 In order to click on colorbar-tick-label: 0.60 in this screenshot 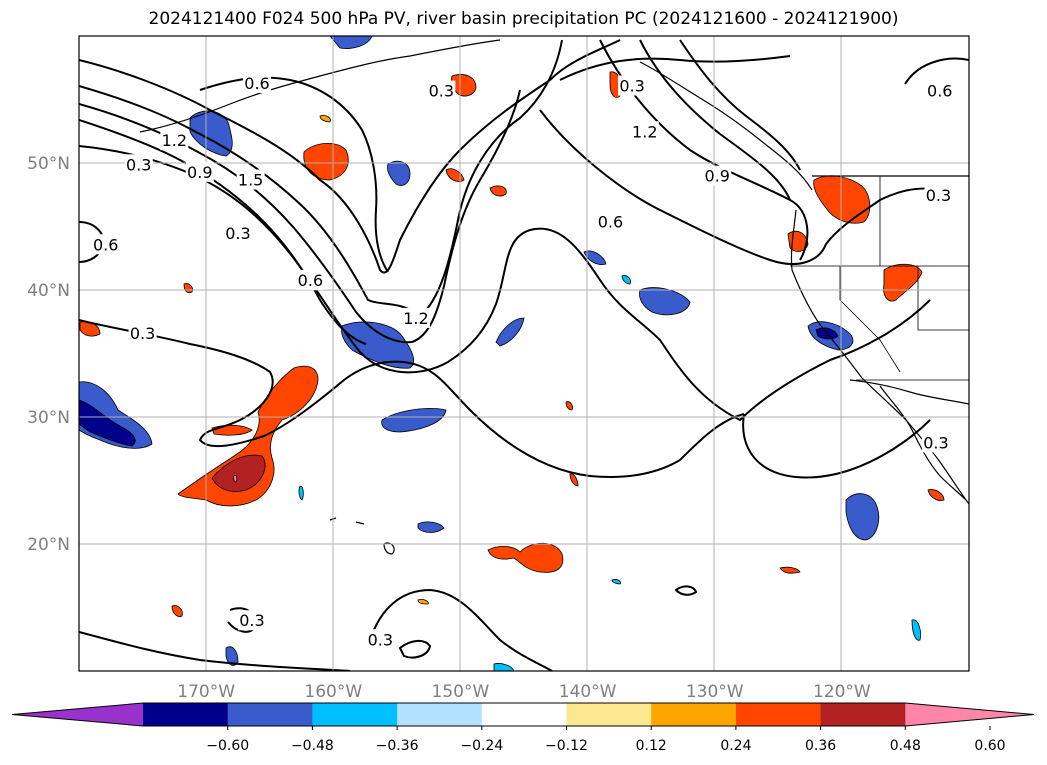, I will do `click(989, 746)`.